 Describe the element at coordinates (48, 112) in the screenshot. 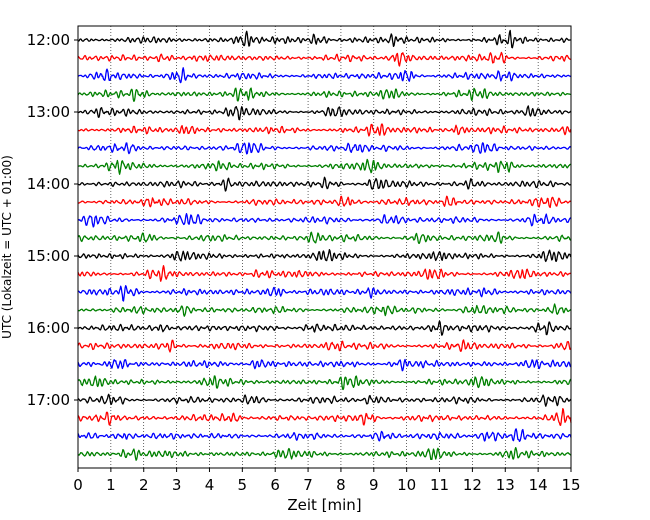

I see `y-tick-label: 13:00` at that location.